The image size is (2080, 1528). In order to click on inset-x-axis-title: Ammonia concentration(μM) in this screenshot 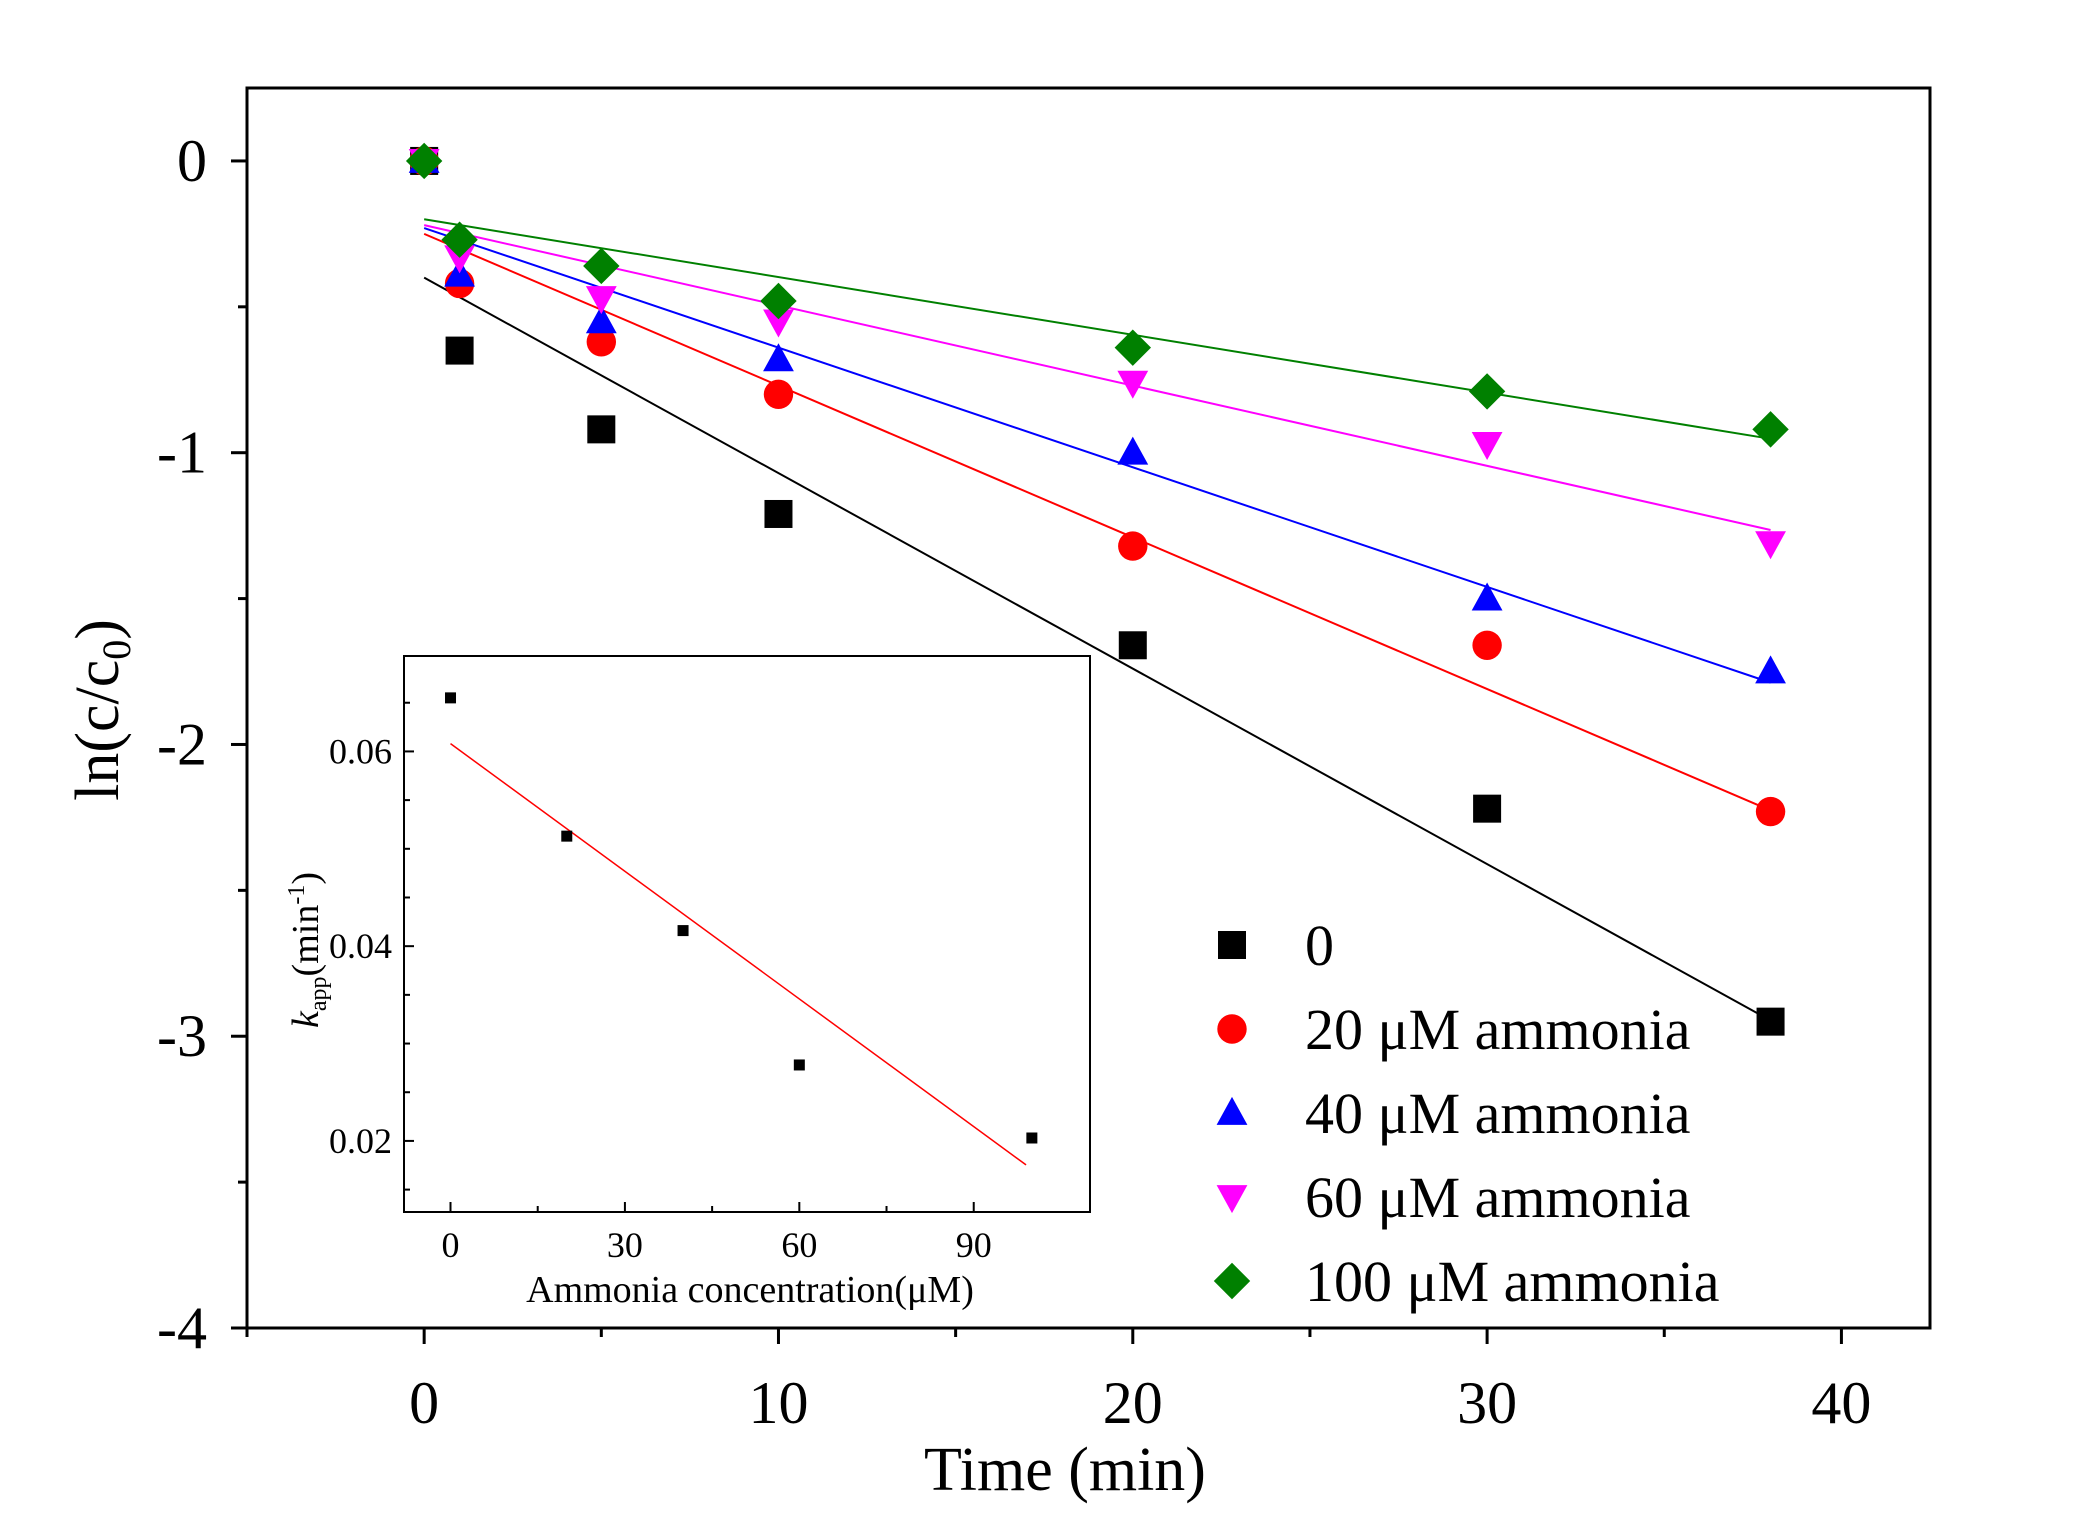, I will do `click(750, 1290)`.